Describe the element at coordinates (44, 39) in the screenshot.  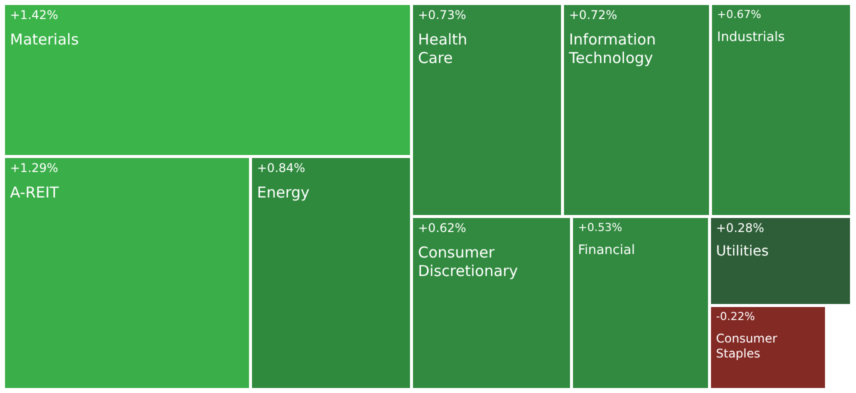
I see `category-label: Materials` at that location.